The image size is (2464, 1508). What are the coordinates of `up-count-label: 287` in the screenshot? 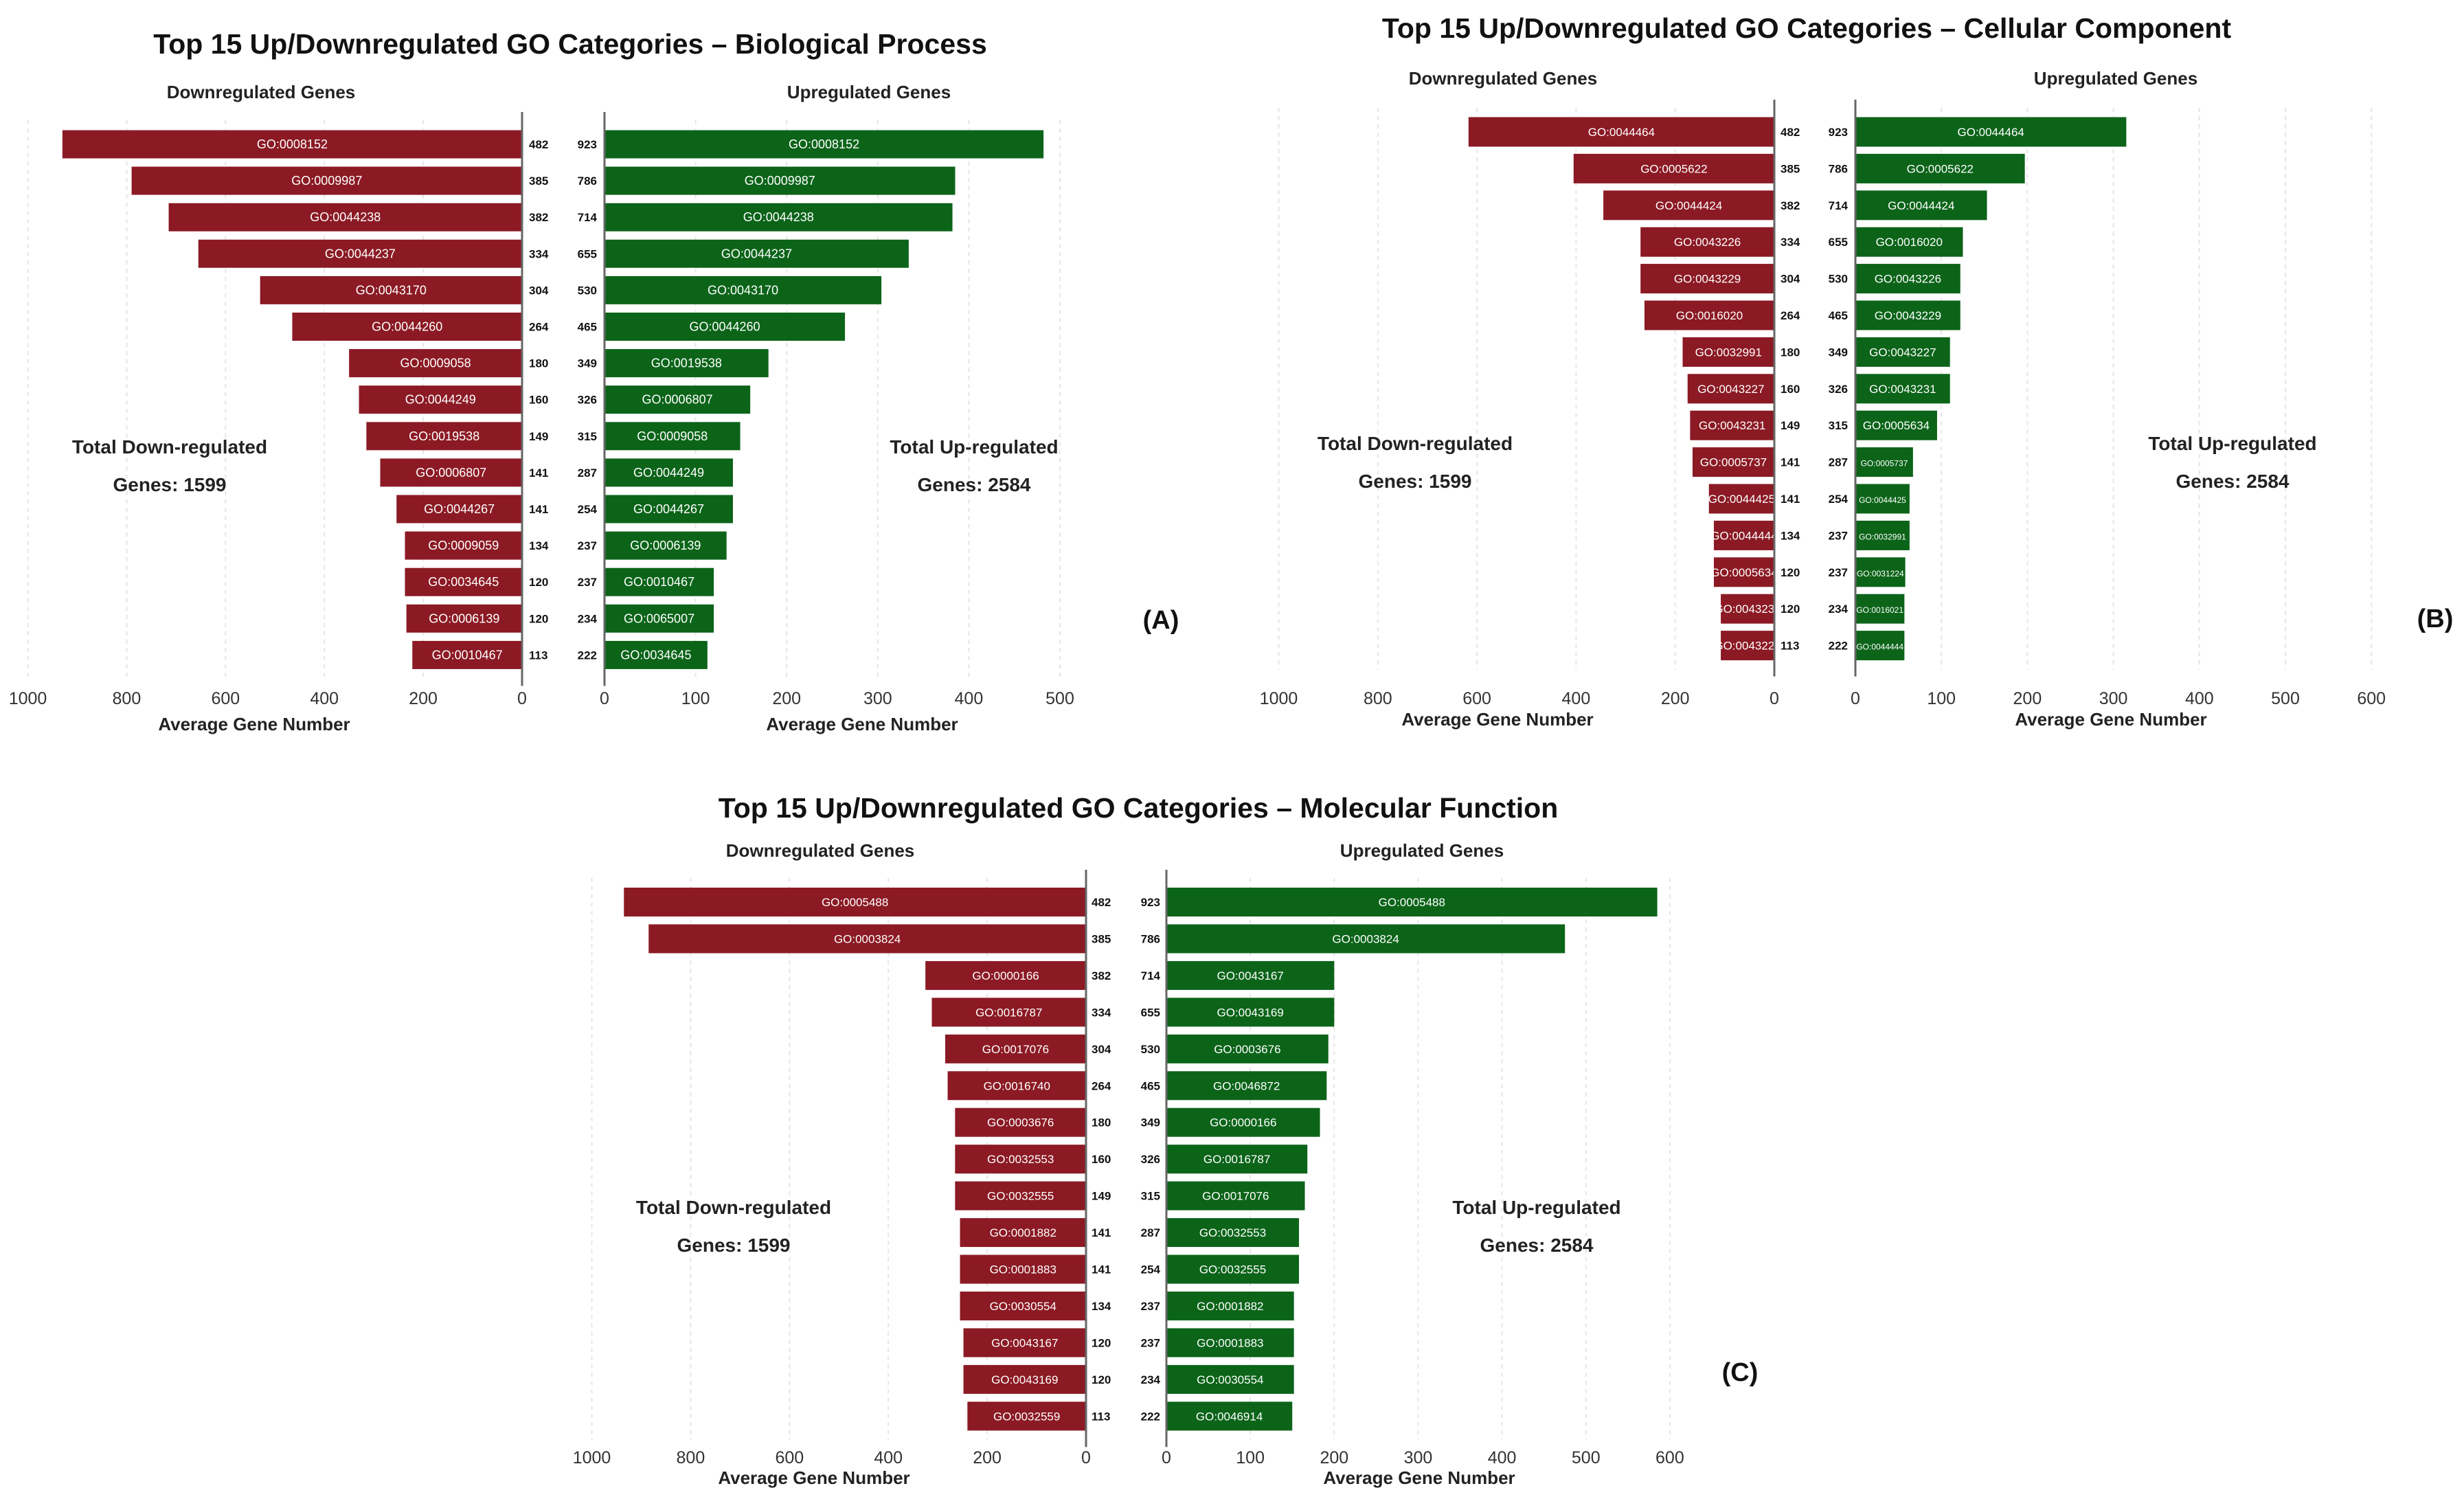 It's located at (587, 473).